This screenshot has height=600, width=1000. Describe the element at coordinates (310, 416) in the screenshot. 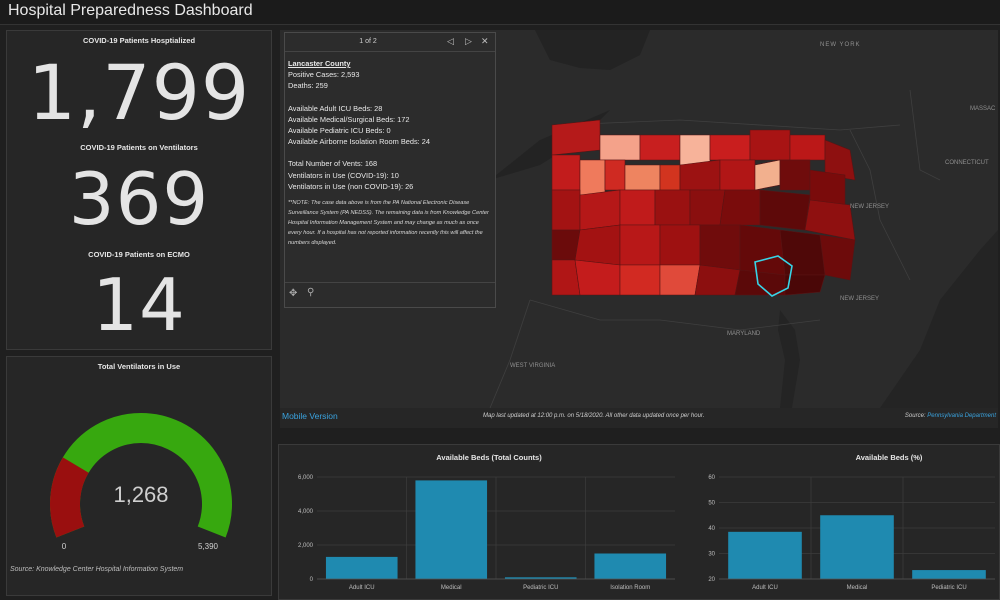

I see `mobile-version-link: Mobile Version` at that location.